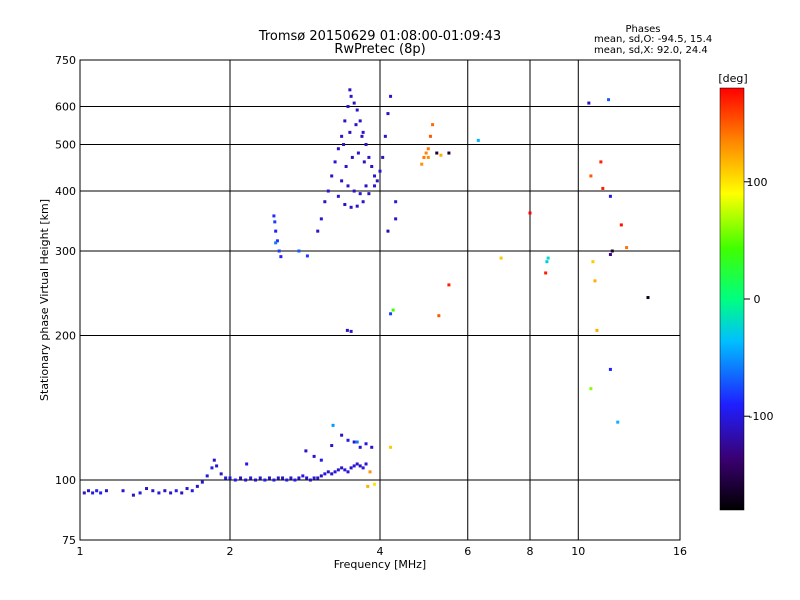 The height and width of the screenshot is (600, 800). Describe the element at coordinates (653, 39) in the screenshot. I see `stats-o: mean, sd,O: -94.5, 15.4` at that location.